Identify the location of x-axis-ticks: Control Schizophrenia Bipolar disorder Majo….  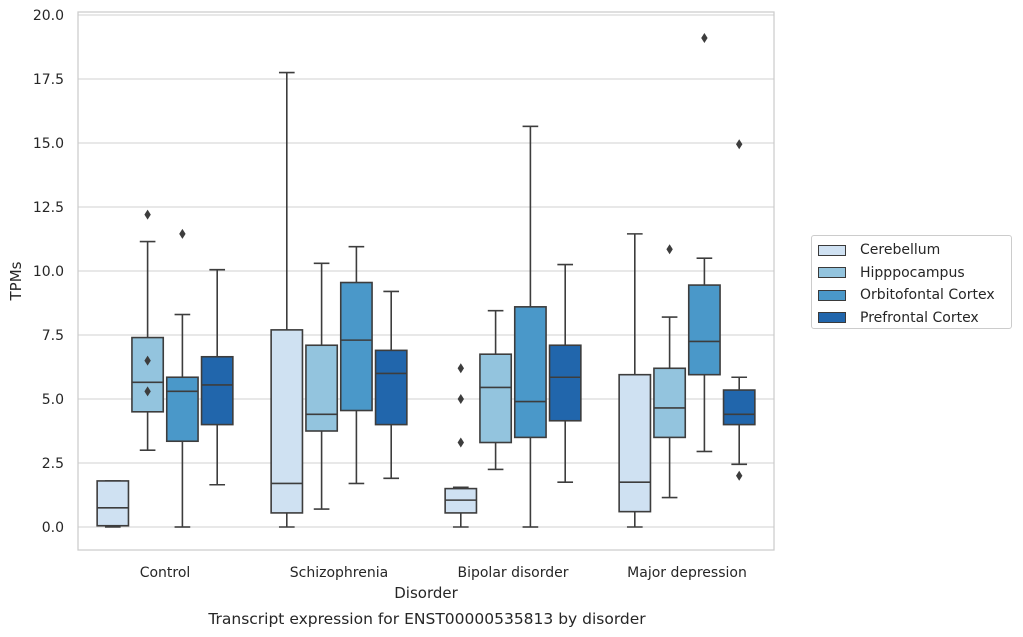
(443, 573).